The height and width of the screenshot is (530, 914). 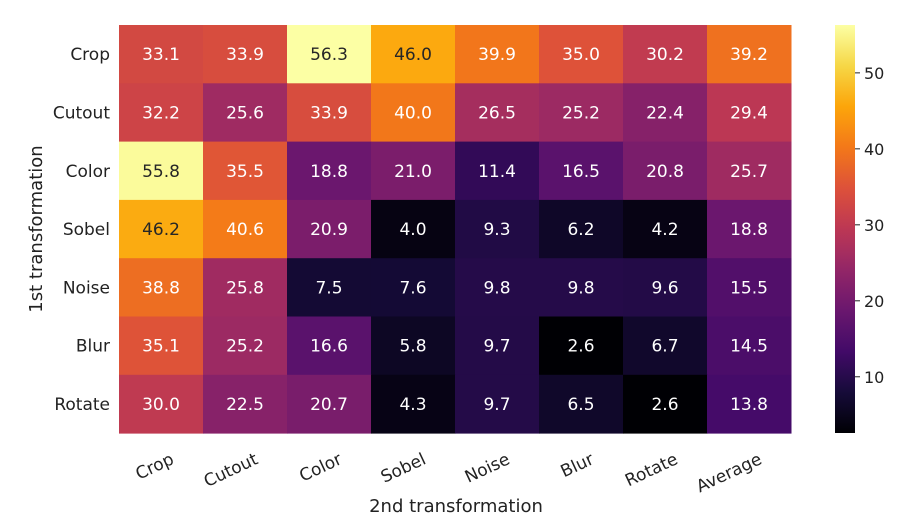 I want to click on x-tick-label: Average, so click(x=729, y=474).